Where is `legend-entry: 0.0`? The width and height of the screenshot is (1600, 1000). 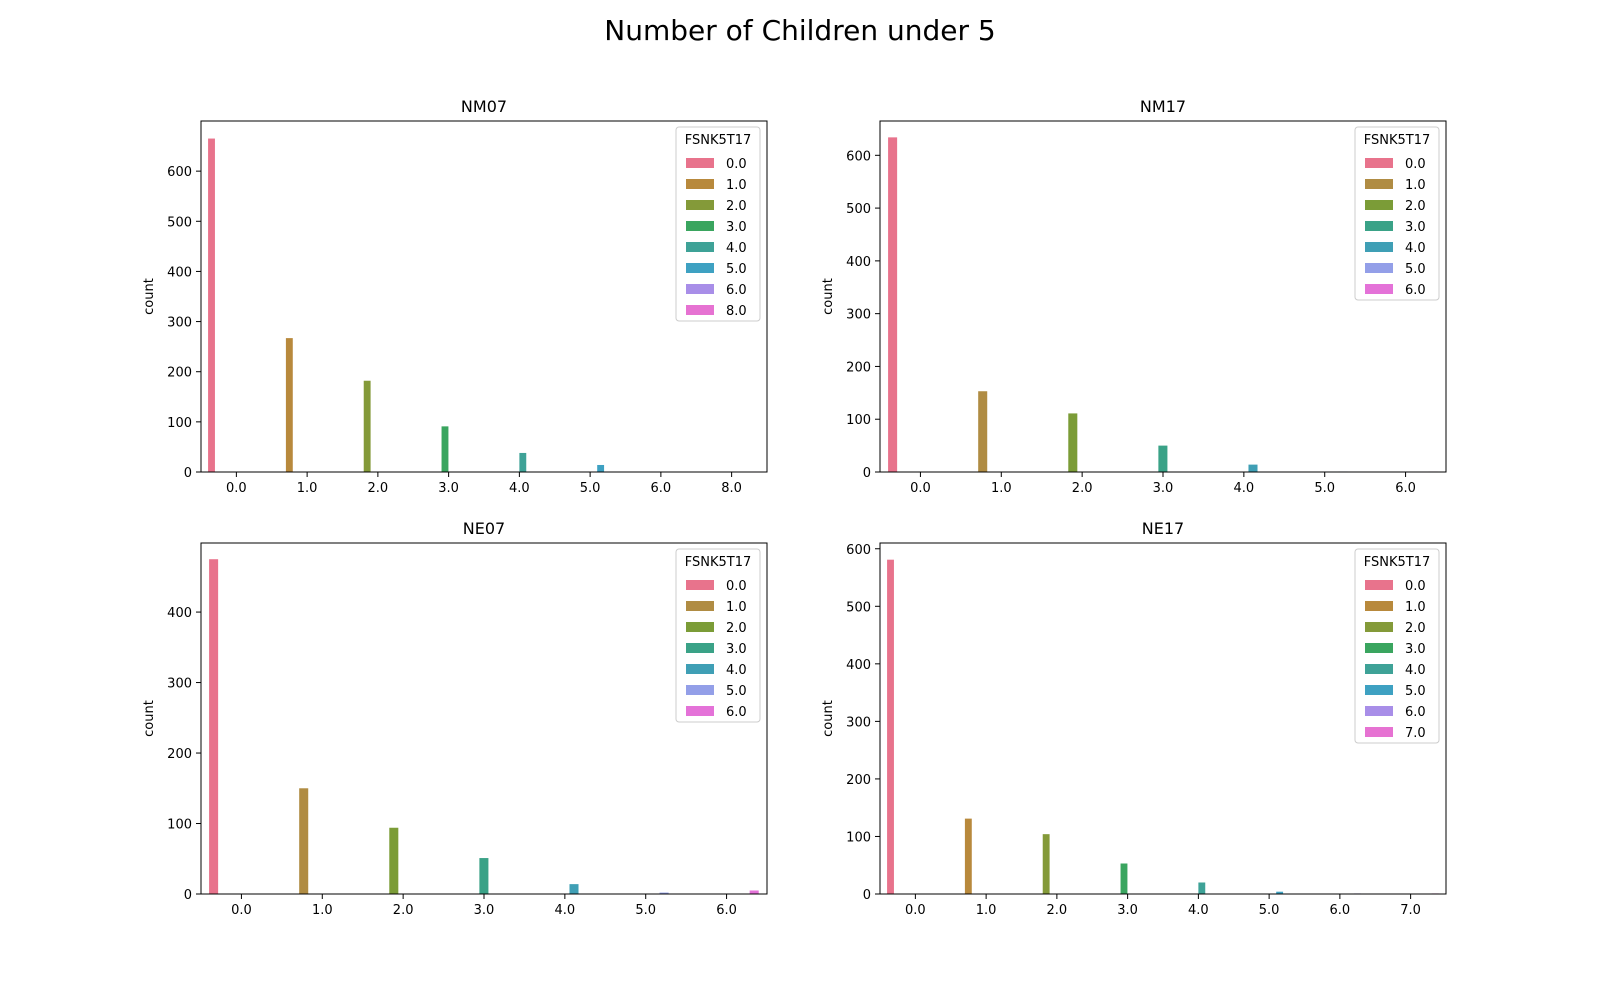
legend-entry: 0.0 is located at coordinates (1415, 586).